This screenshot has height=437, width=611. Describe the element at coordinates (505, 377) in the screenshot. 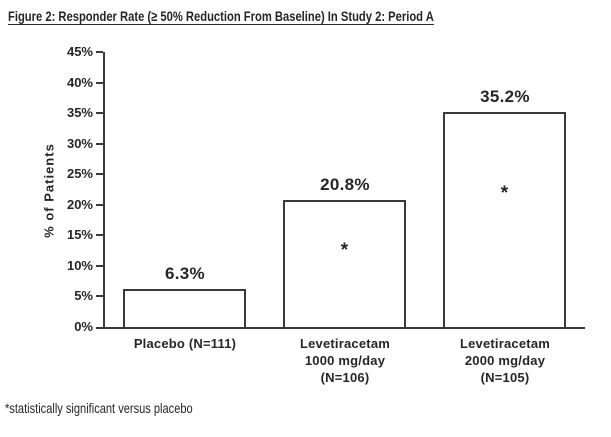

I see `x-axis-label-line: (N=105)` at that location.